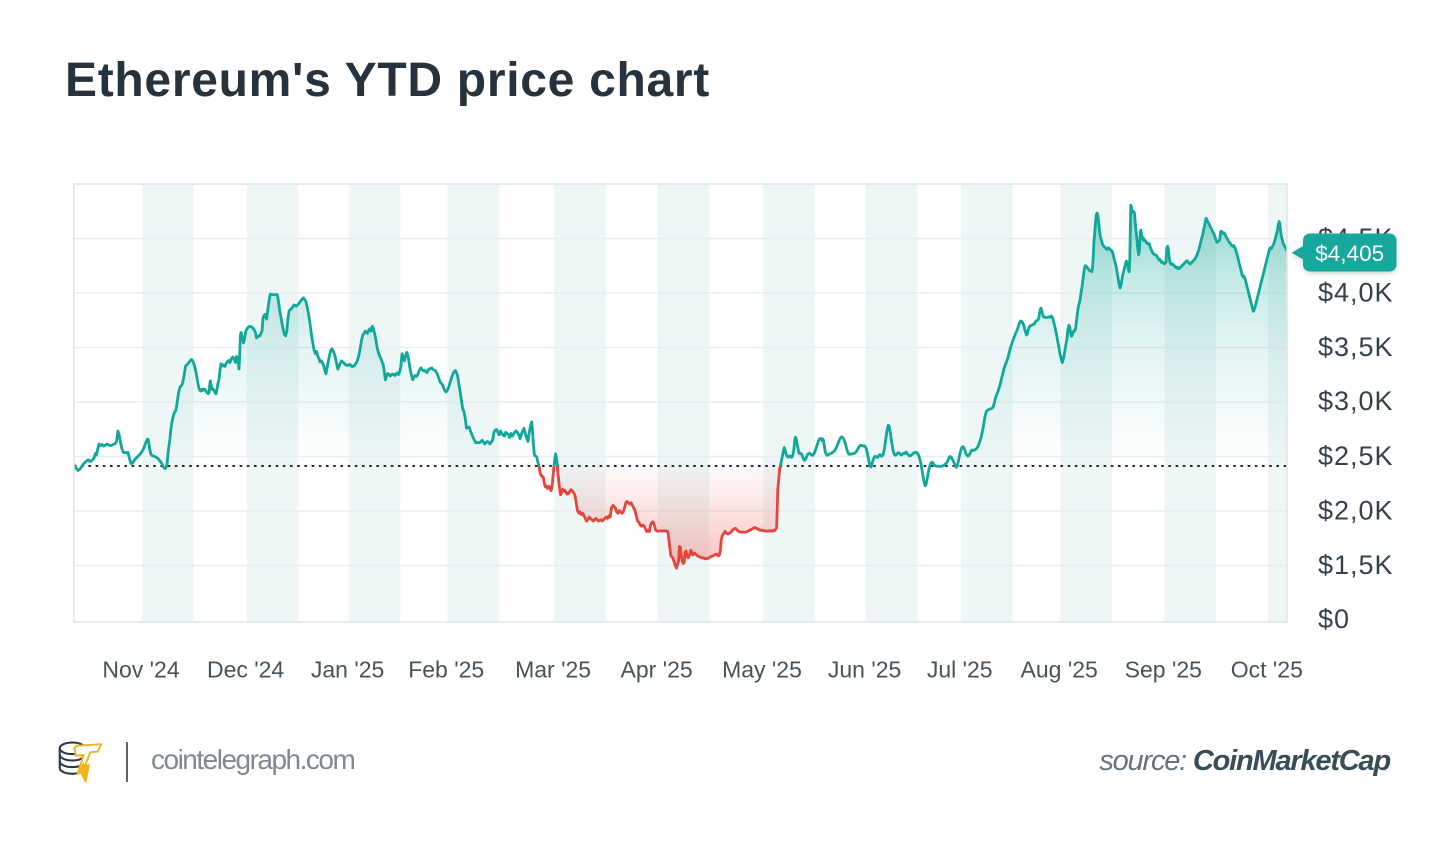 This screenshot has height=842, width=1450. What do you see at coordinates (140, 670) in the screenshot?
I see `svg-text: Nov '24` at bounding box center [140, 670].